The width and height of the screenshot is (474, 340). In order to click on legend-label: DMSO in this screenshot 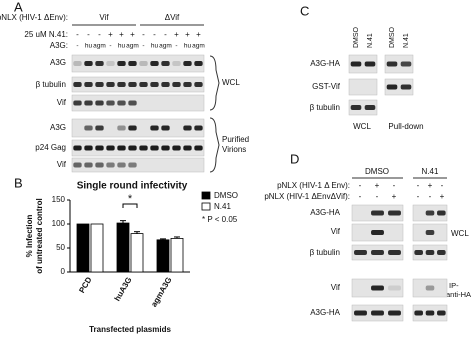, I will do `click(226, 195)`.